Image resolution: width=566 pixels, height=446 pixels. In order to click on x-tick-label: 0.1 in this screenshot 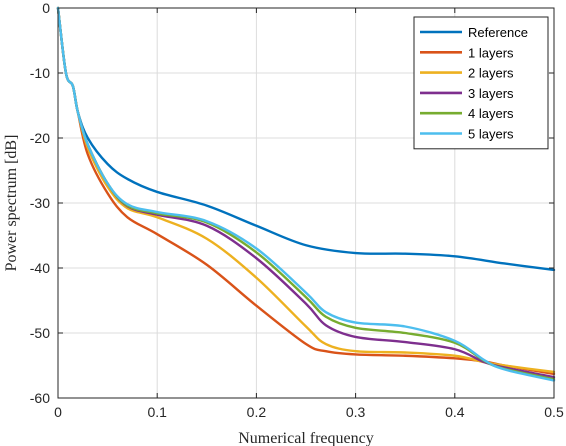, I will do `click(157, 412)`.